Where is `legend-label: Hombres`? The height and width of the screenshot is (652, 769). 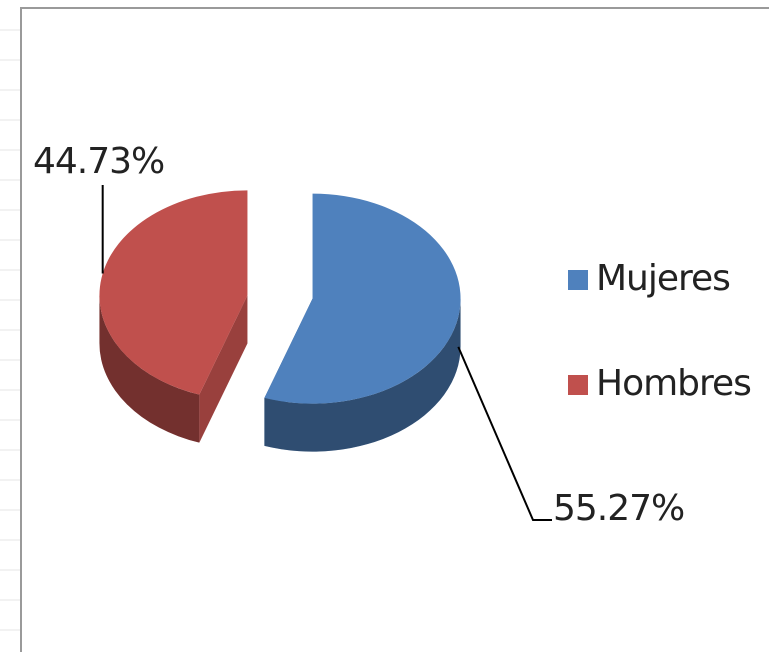
legend-label: Hombres is located at coordinates (673, 383).